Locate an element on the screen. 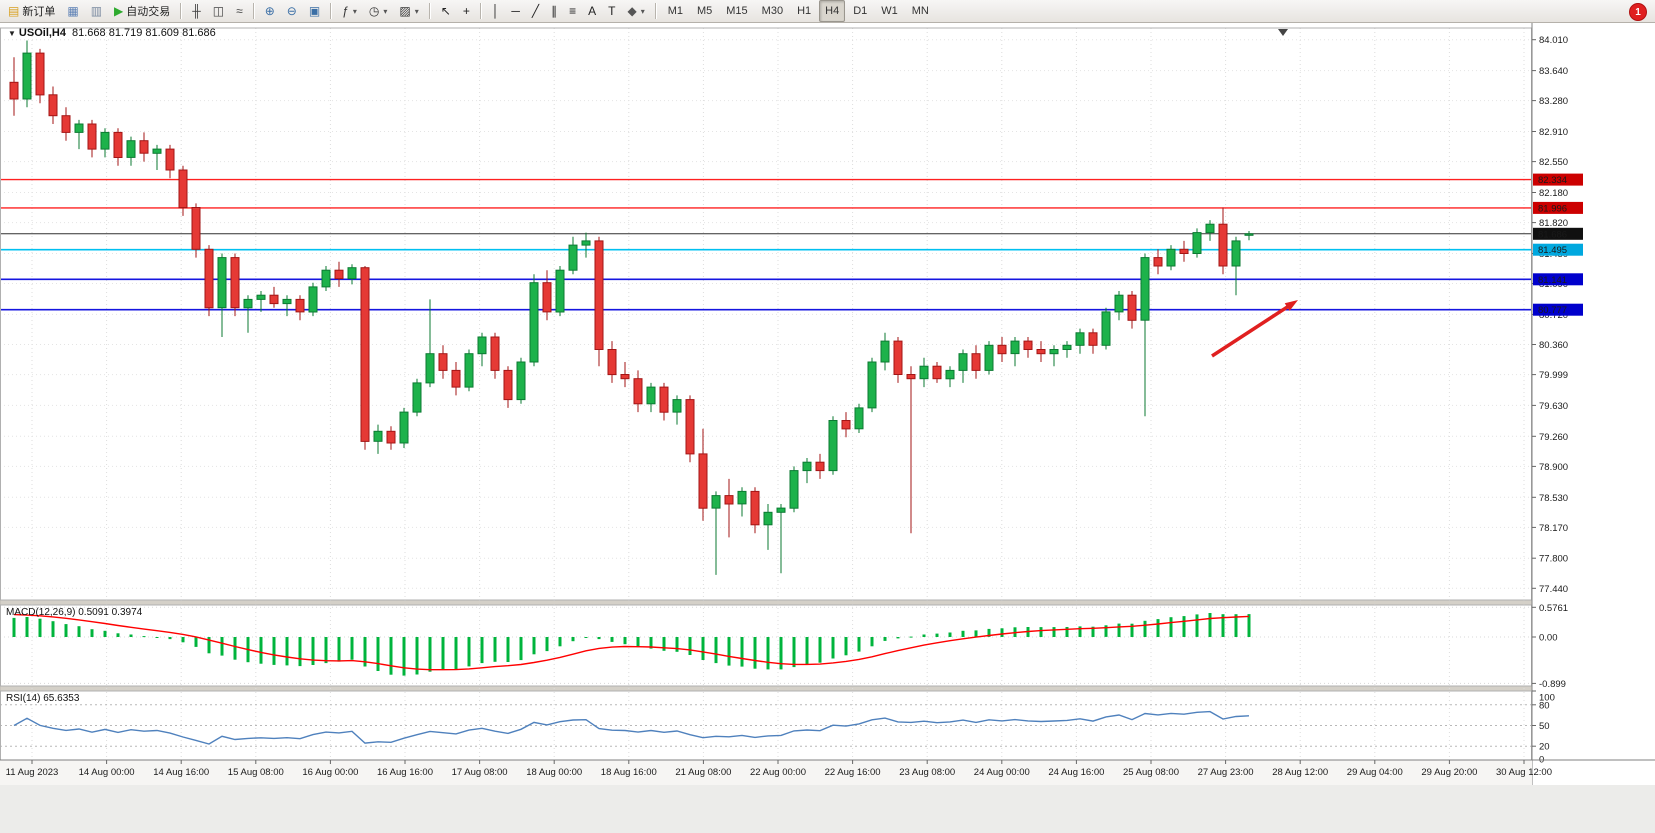 This screenshot has height=833, width=1655. timeframe-d1-button: D1 is located at coordinates (860, 11).